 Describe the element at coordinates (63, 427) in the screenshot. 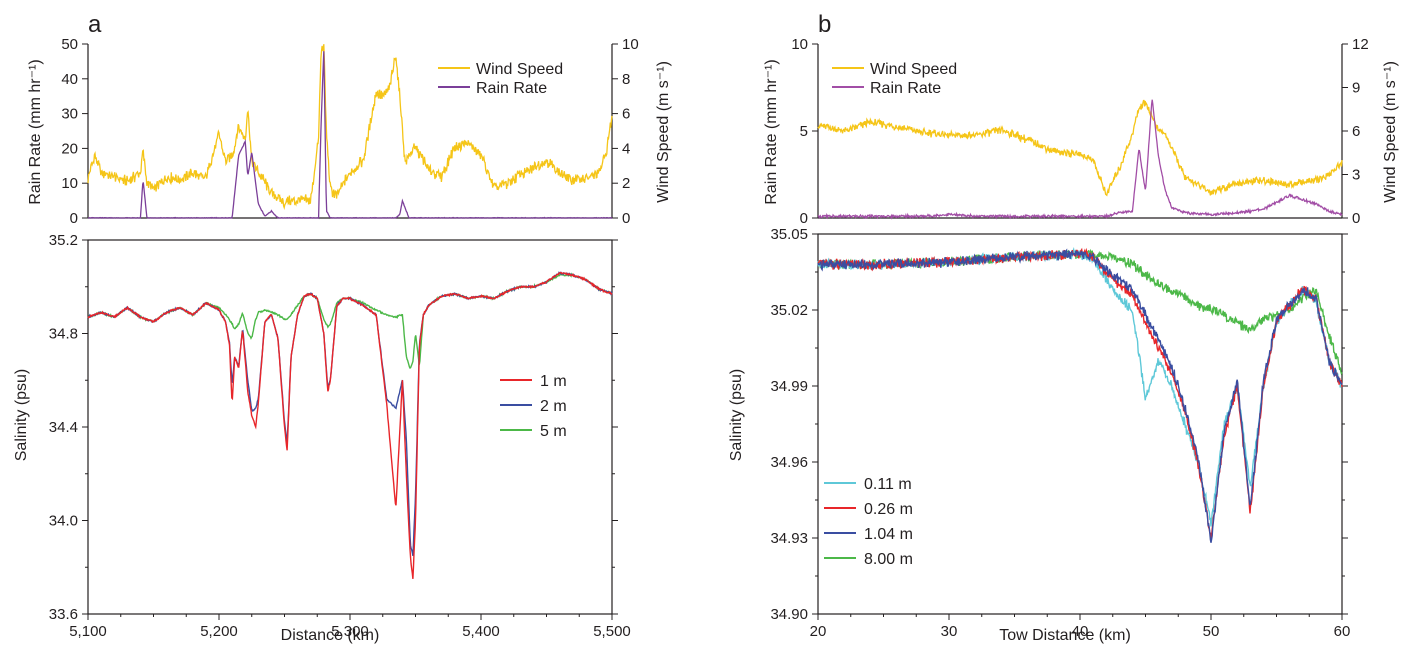

I see `a-bottom-y-tick-label: 34.4` at that location.